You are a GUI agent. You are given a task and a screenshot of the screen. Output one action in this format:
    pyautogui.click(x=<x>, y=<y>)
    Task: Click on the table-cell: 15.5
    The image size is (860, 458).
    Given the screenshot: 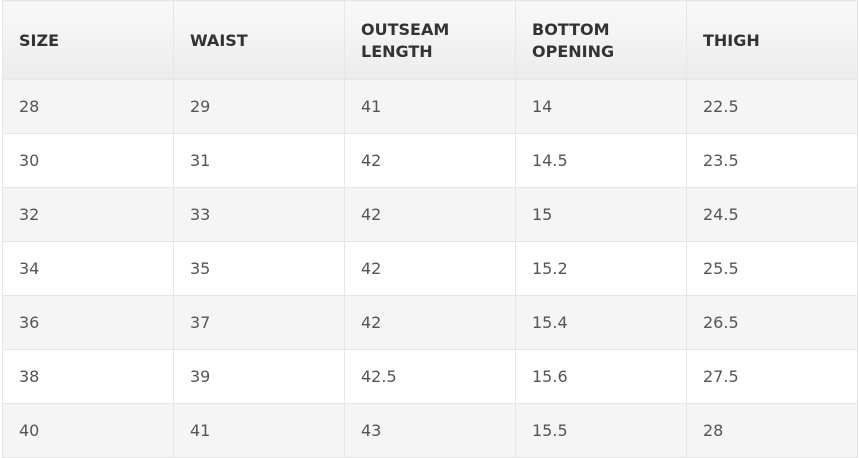 What is the action you would take?
    pyautogui.click(x=601, y=430)
    